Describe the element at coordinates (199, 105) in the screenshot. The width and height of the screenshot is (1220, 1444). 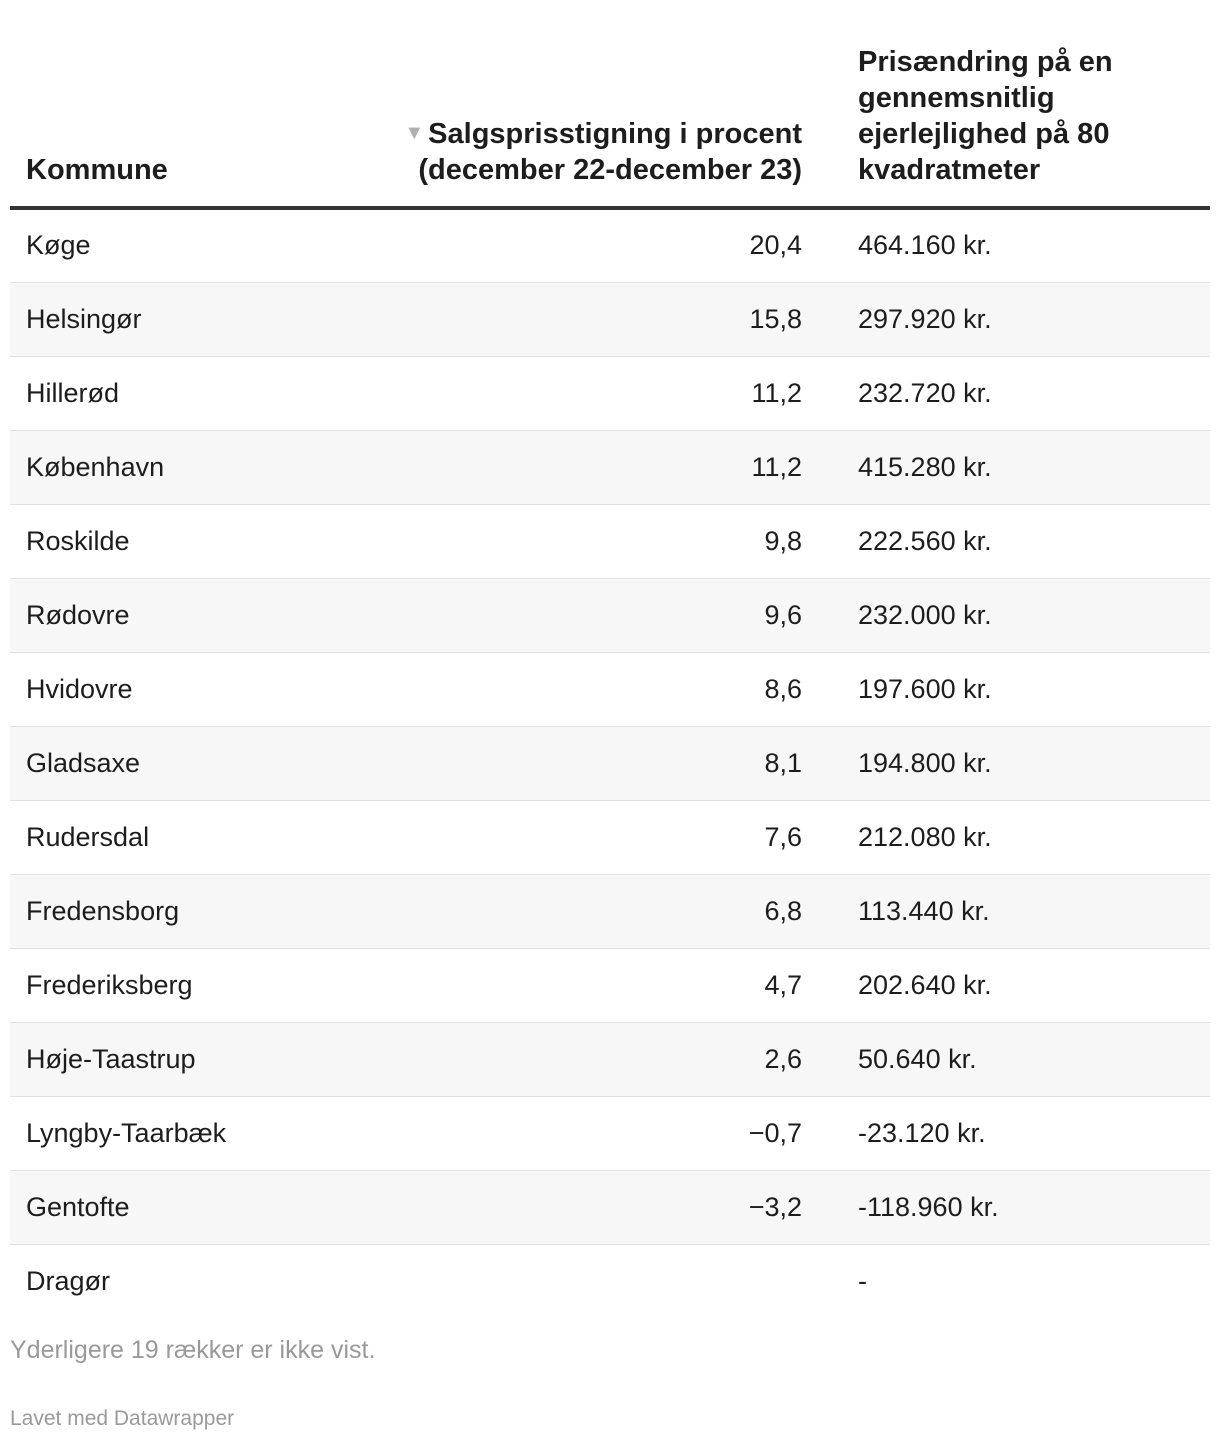
I see `column-header-kommune: Kommune` at that location.